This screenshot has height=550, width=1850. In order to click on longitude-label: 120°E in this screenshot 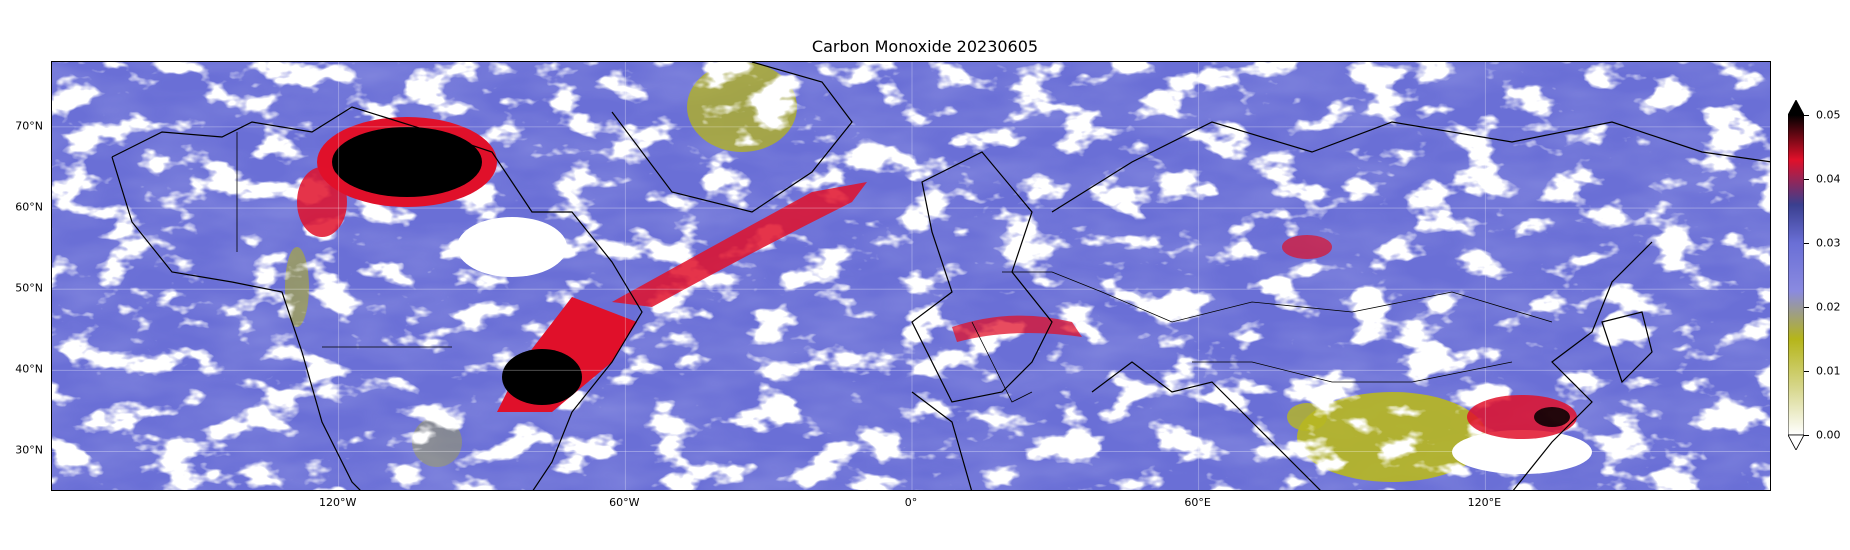, I will do `click(1484, 502)`.